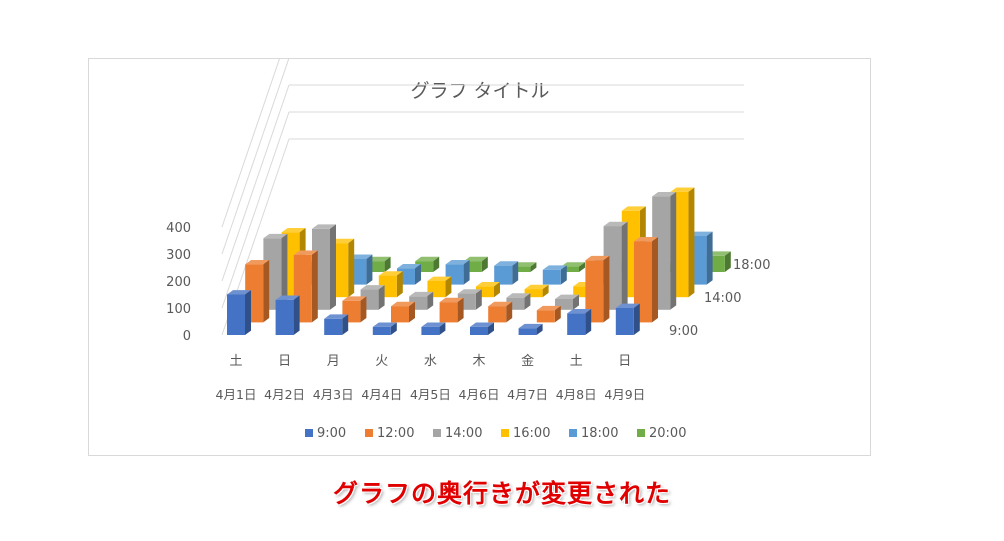 Image resolution: width=1004 pixels, height=541 pixels. Describe the element at coordinates (501, 493) in the screenshot. I see `caption-text: グラフの奥行きが変更された` at that location.